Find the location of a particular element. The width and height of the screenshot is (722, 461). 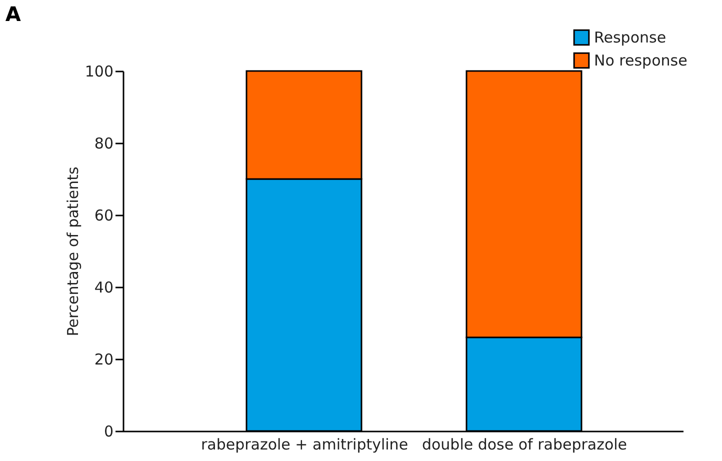

x-tick-label: rabeprazole + amitriptyline is located at coordinates (304, 445).